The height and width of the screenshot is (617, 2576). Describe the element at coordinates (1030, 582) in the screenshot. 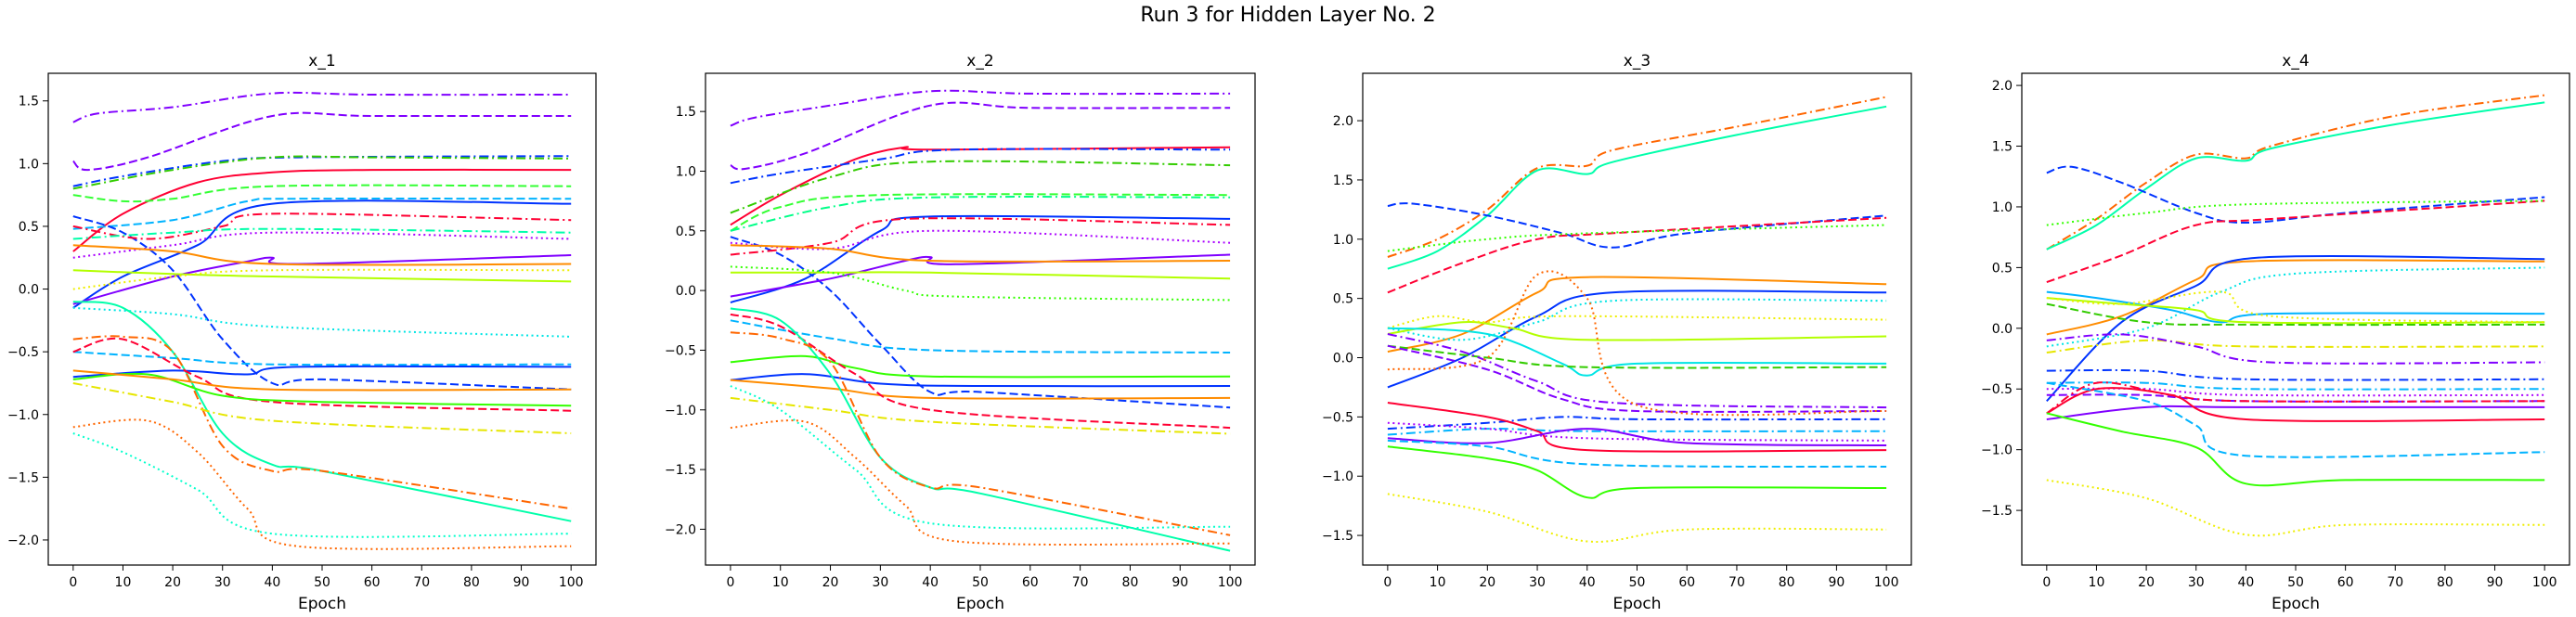

I see `x-tick-label: 60` at that location.